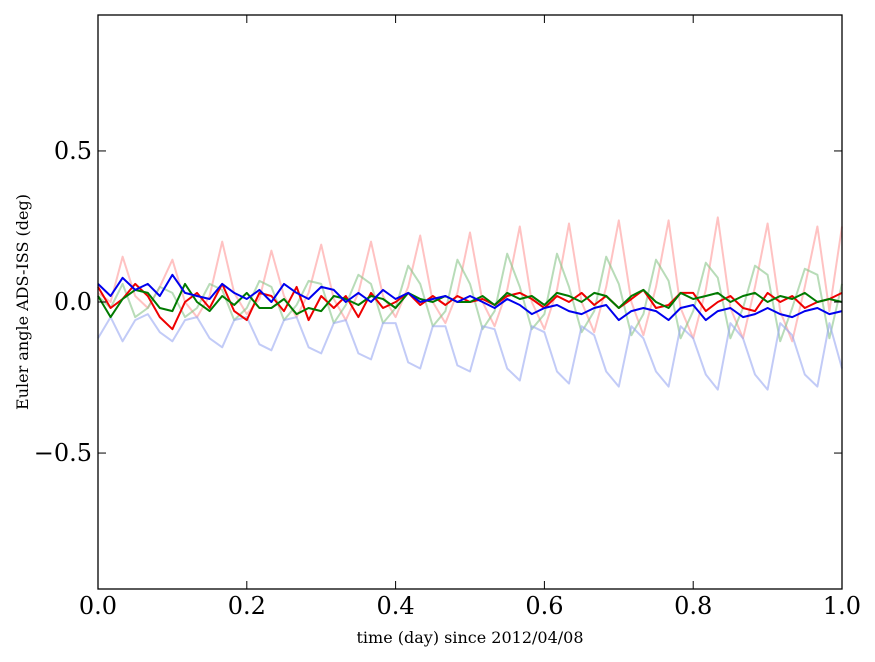 The width and height of the screenshot is (875, 662). Describe the element at coordinates (22, 302) in the screenshot. I see `y-axis-label: Euler angle ADS-ISS (deg)` at that location.